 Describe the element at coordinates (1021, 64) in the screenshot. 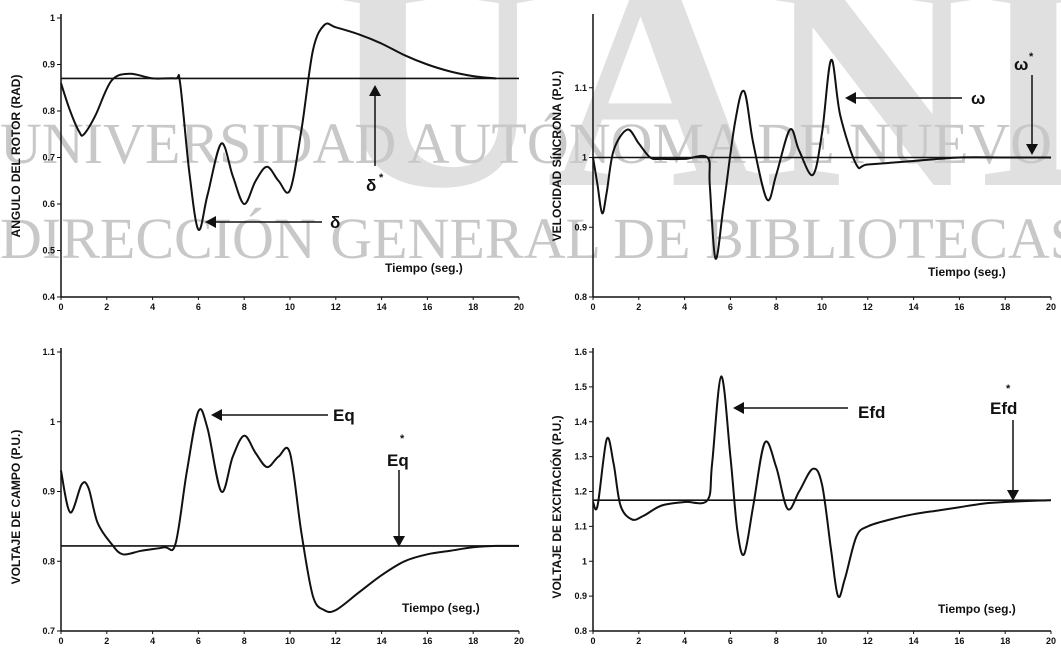

I see `label-omega-ref: ω` at that location.